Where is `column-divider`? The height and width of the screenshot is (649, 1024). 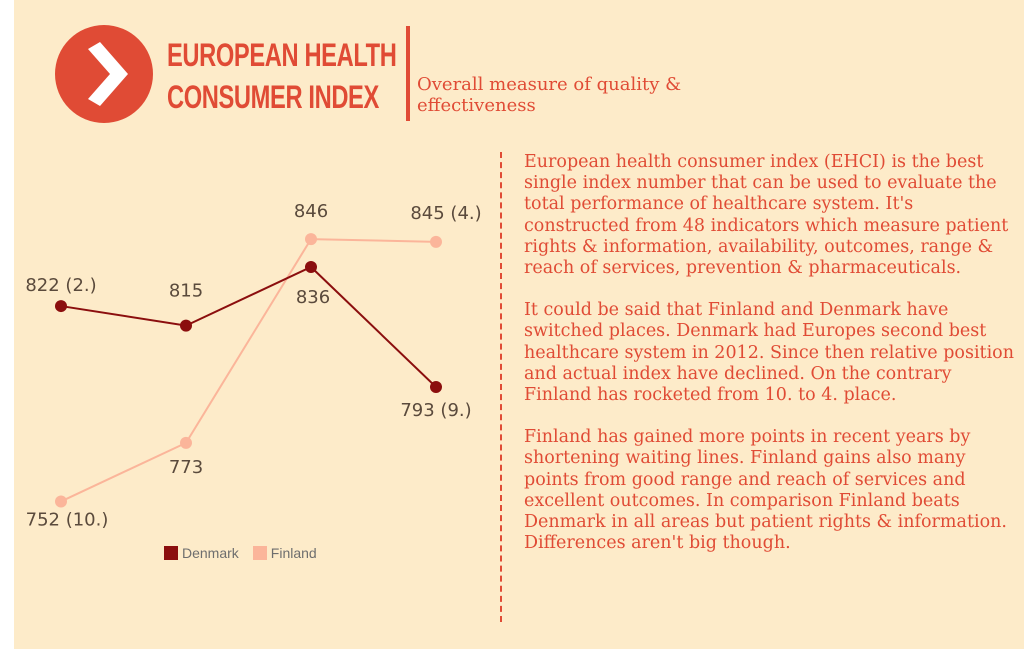
column-divider is located at coordinates (501, 387).